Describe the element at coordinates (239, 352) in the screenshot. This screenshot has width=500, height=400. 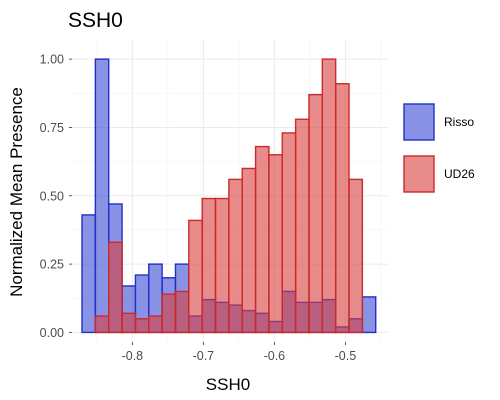
I see `x-axis-ticks: -0.8 -0.7 -0.6 -0.5` at that location.